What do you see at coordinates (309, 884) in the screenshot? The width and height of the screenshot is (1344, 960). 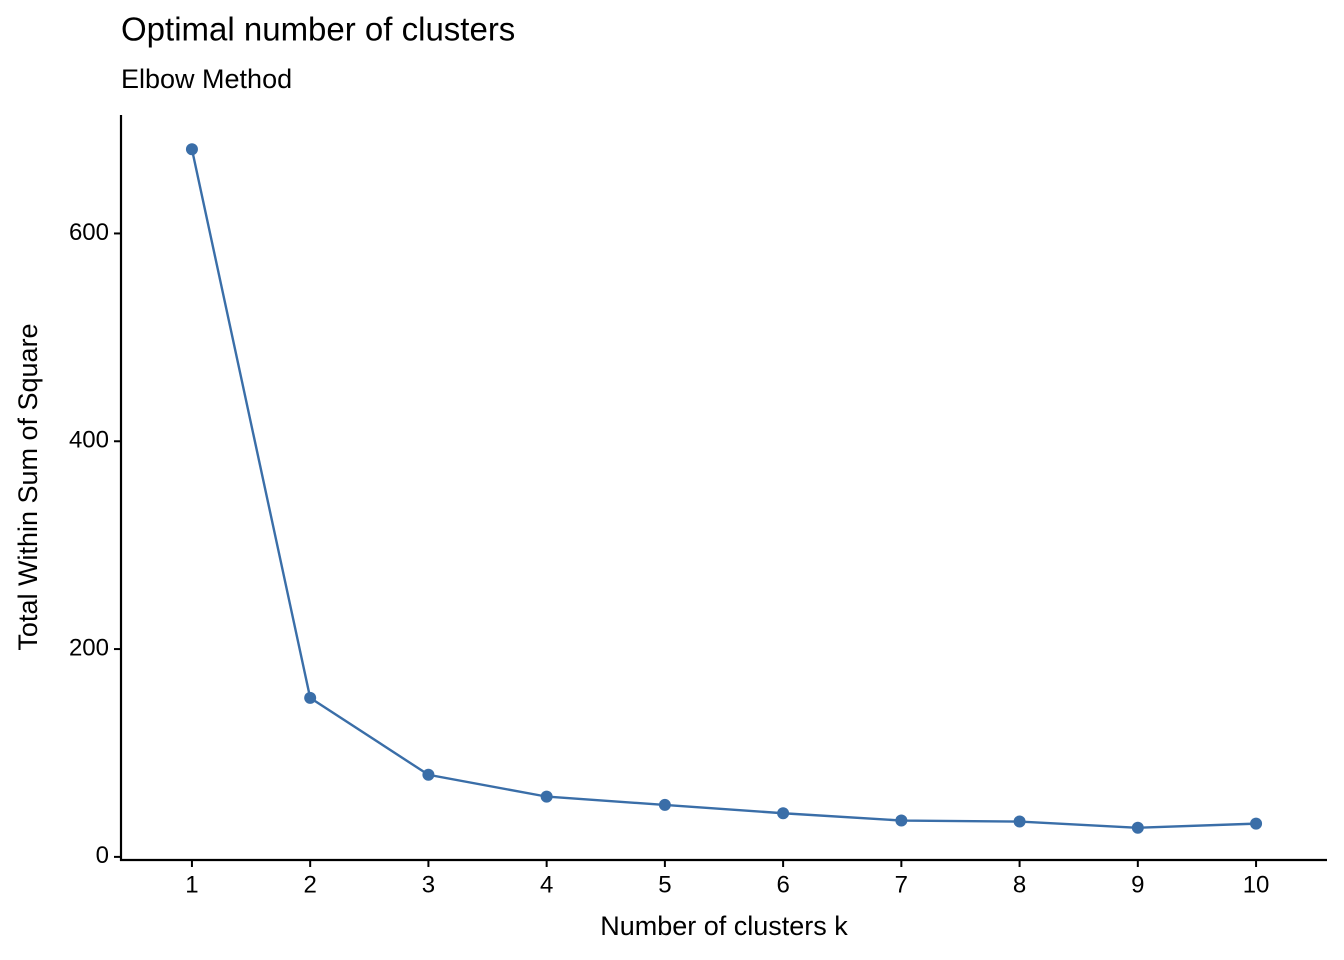 I see `x-tick-label: 2` at bounding box center [309, 884].